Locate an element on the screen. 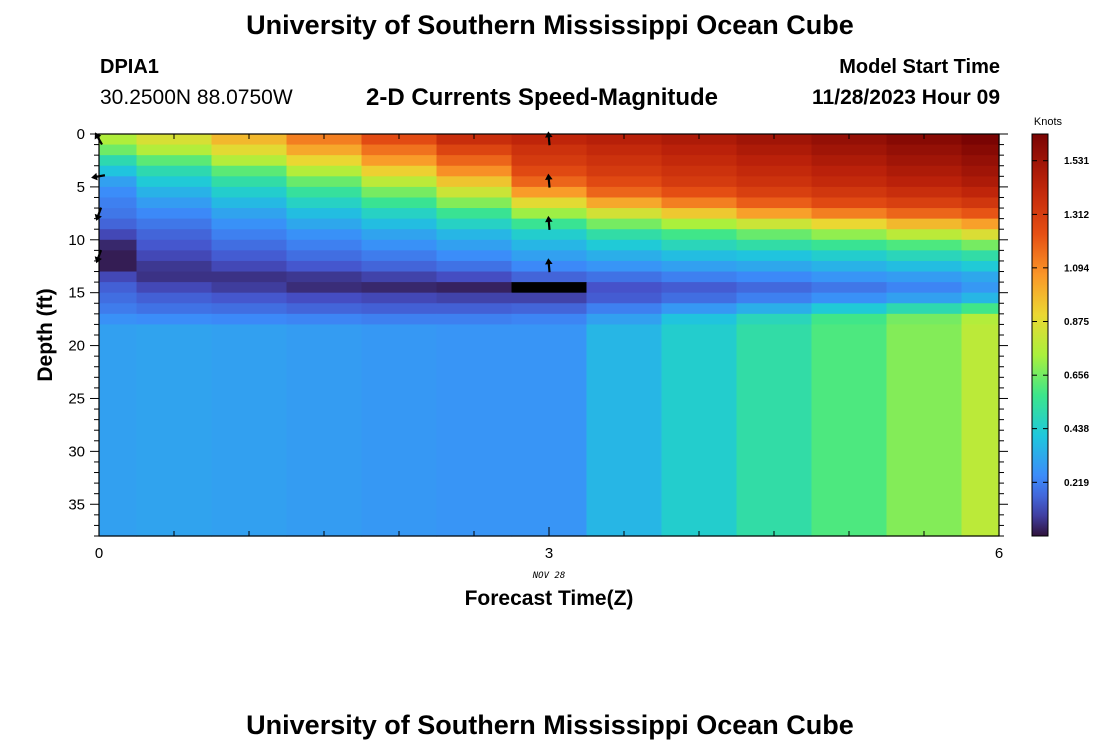  station-id: DPIA1 is located at coordinates (129, 67).